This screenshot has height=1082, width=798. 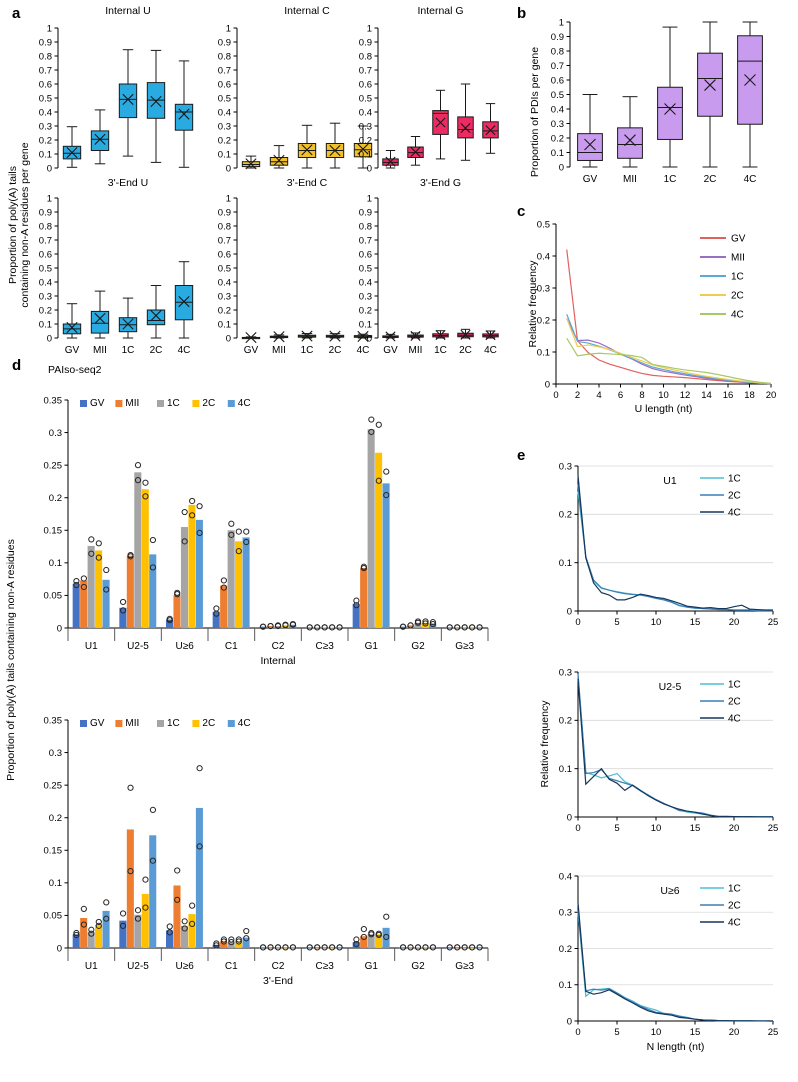 What do you see at coordinates (169, 926) in the screenshot?
I see `replicate-point-GV-U≥6` at bounding box center [169, 926].